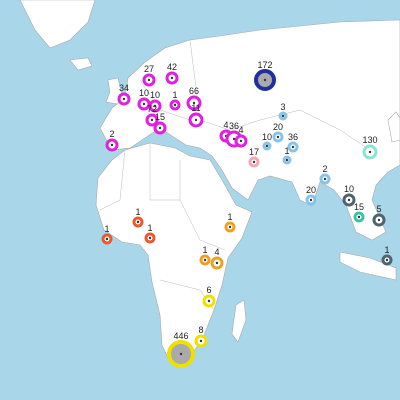 The height and width of the screenshot is (400, 400). What do you see at coordinates (208, 290) in the screenshot?
I see `marker-label: 6` at bounding box center [208, 290].